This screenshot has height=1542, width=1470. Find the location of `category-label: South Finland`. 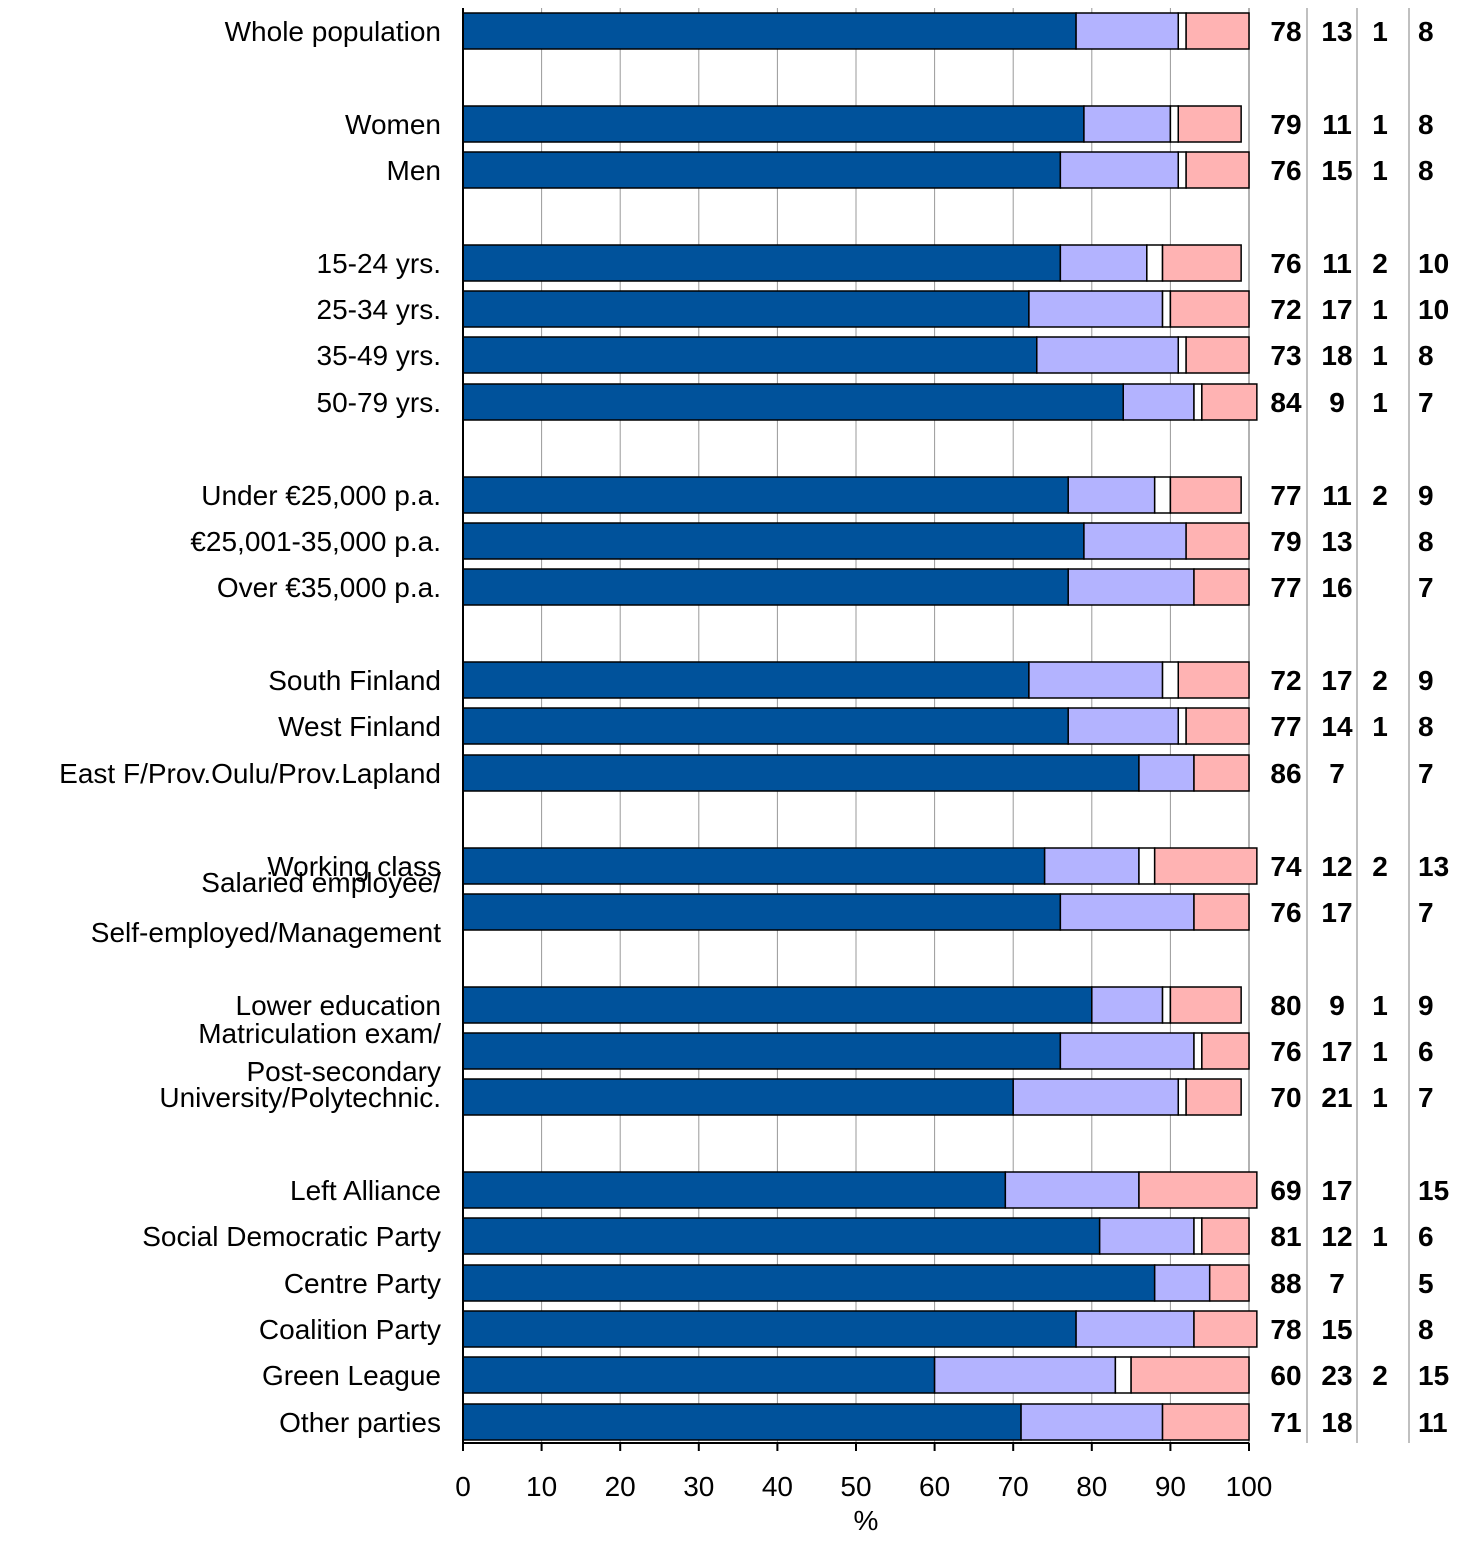

category-label: South Finland is located at coordinates (354, 680).